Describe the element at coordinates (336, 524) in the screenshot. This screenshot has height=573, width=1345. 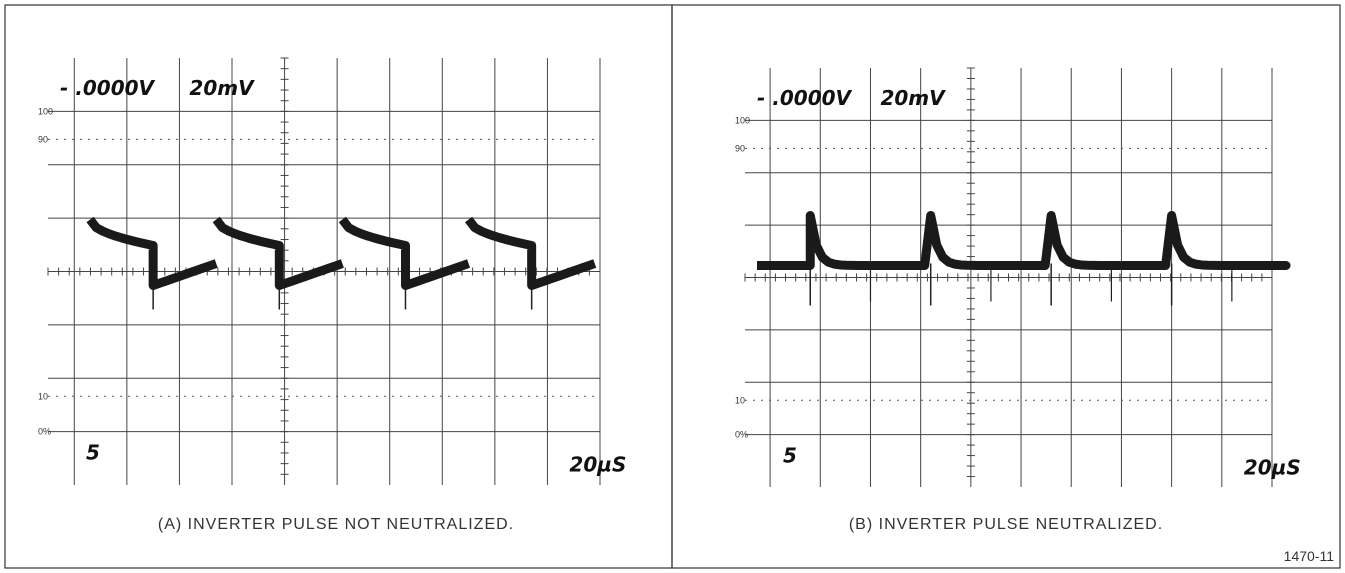
I see `caption: (A) INVERTER PULSE NOT NEUTRALIZED.` at that location.